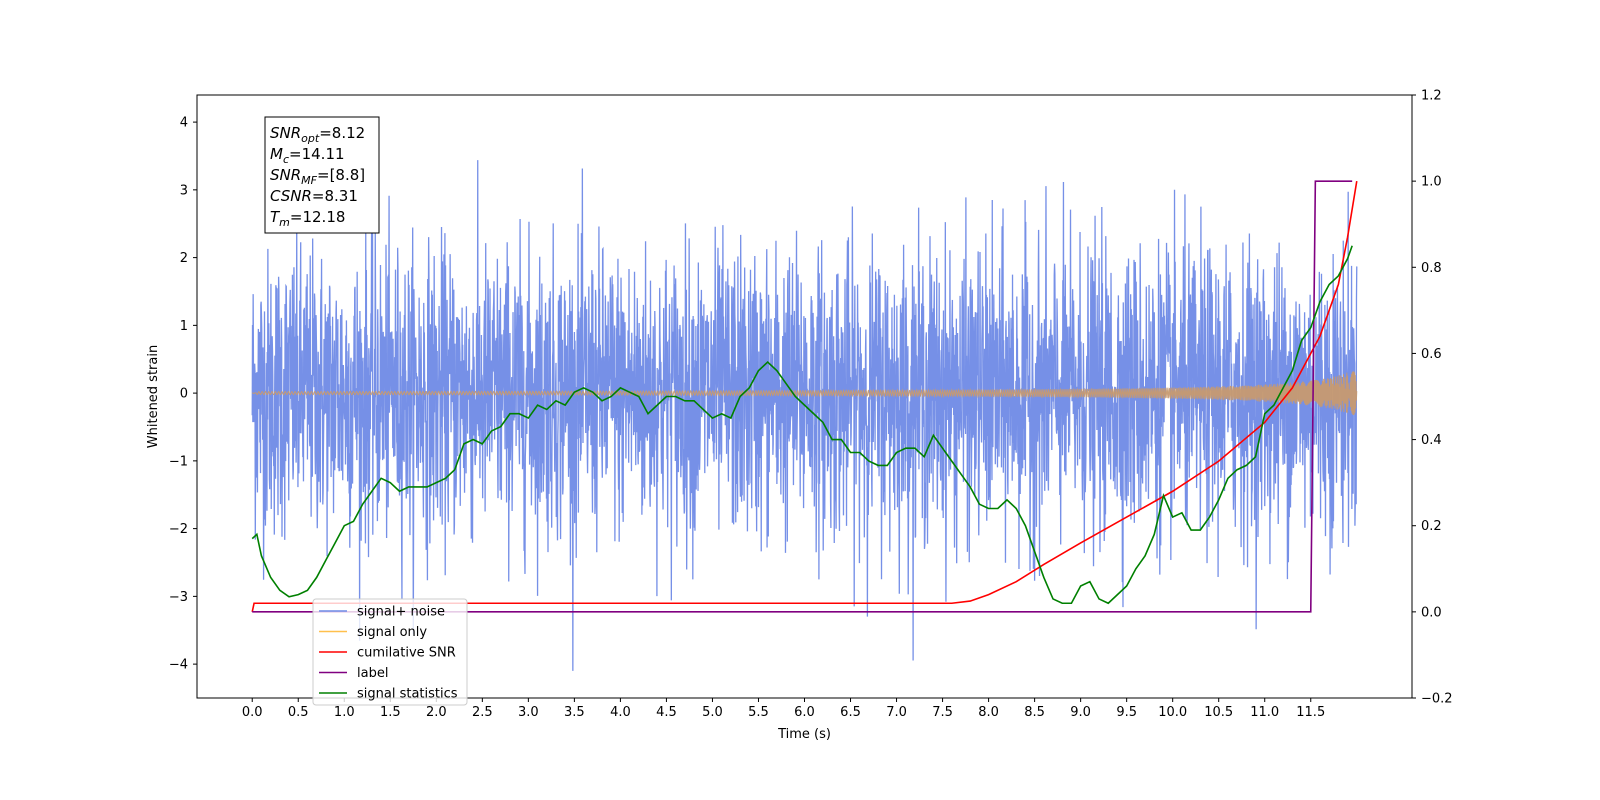  I want to click on y2-tick-label: 1.0, so click(1431, 182).